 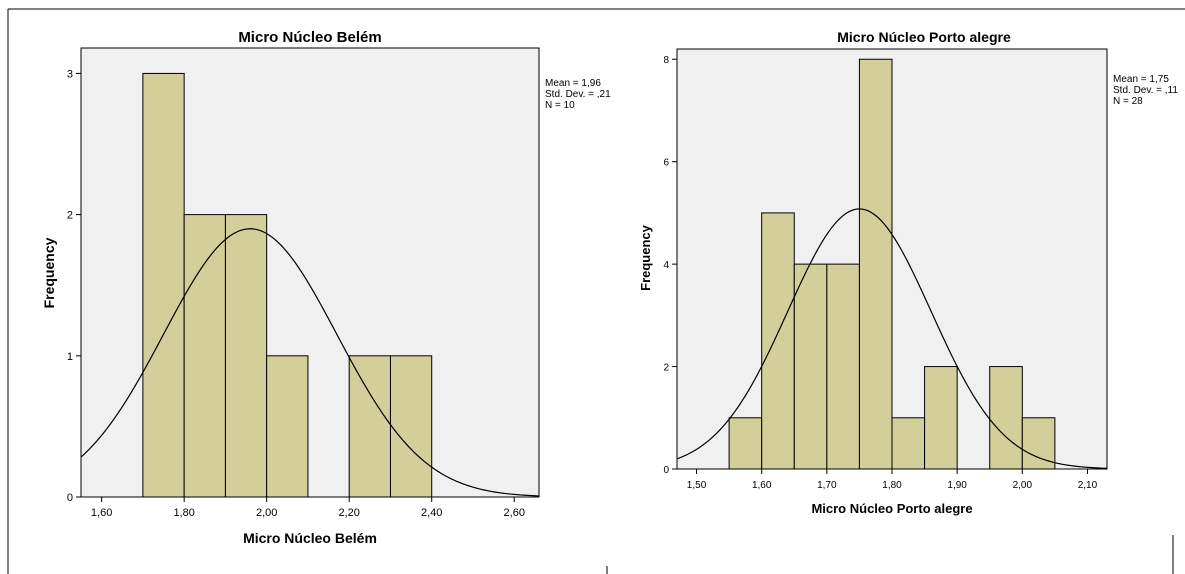 What do you see at coordinates (514, 513) in the screenshot?
I see `x-tick-label-belem-5: 2,60` at bounding box center [514, 513].